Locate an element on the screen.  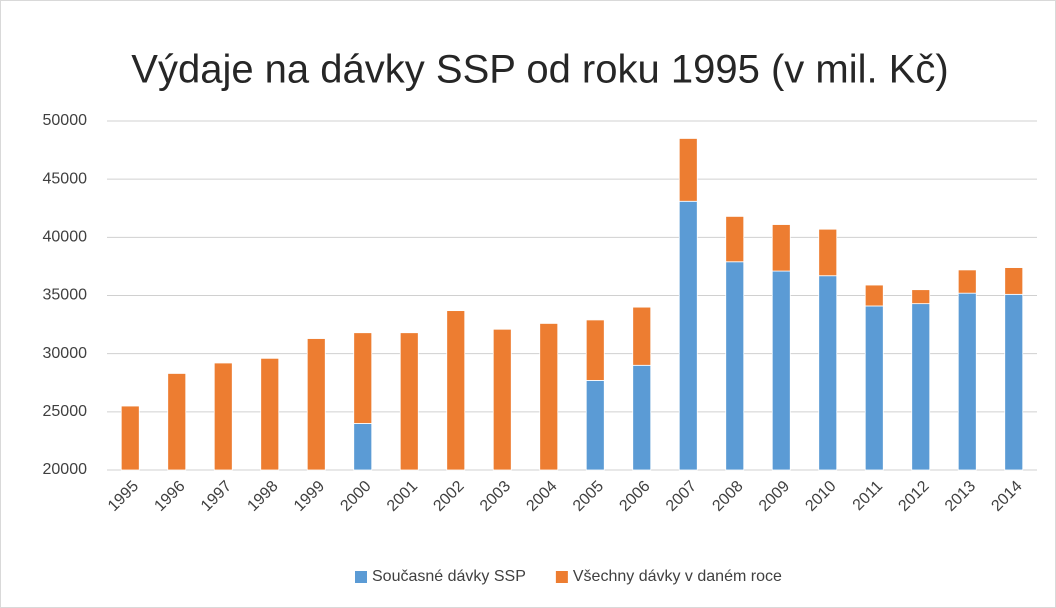
y-tick-label: 25000 is located at coordinates (65, 411).